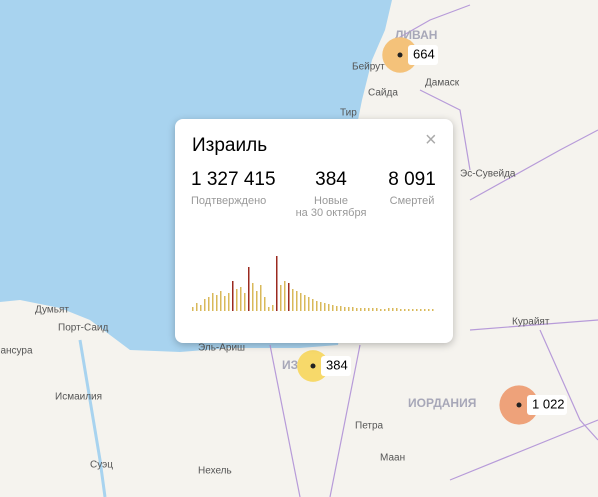  I want to click on place-label: Бейрут, so click(368, 67).